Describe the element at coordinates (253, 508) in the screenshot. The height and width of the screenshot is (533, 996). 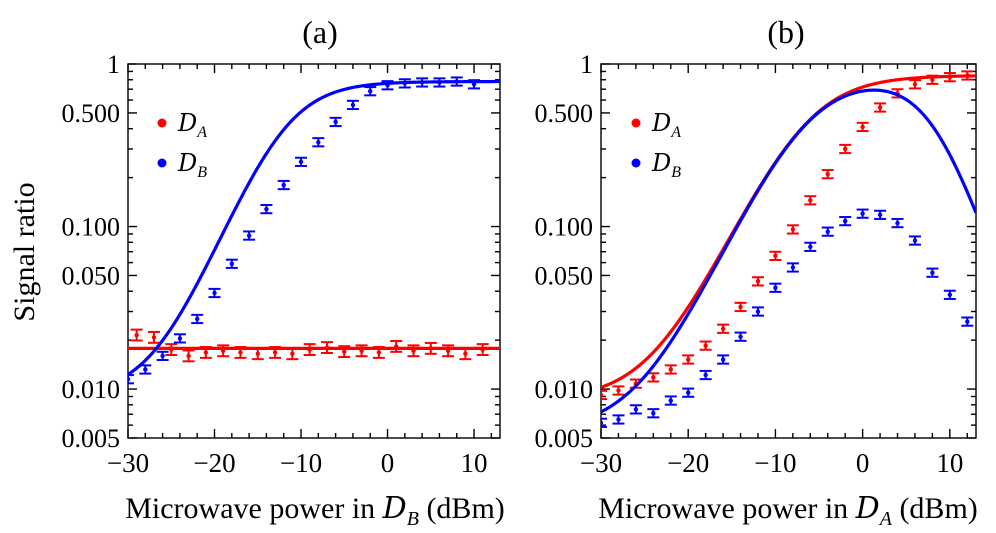
I see `x-axis-label-prefix: Microwave power in` at that location.